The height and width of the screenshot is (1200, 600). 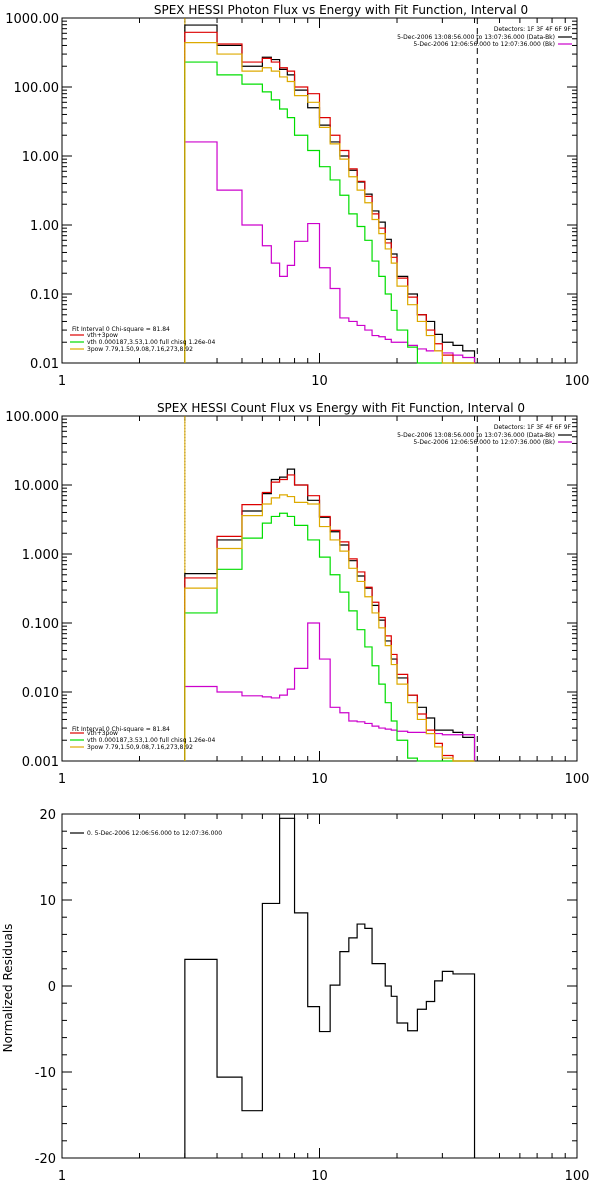 What do you see at coordinates (32, 19) in the screenshot?
I see `y-tick-label: 1000.00` at bounding box center [32, 19].